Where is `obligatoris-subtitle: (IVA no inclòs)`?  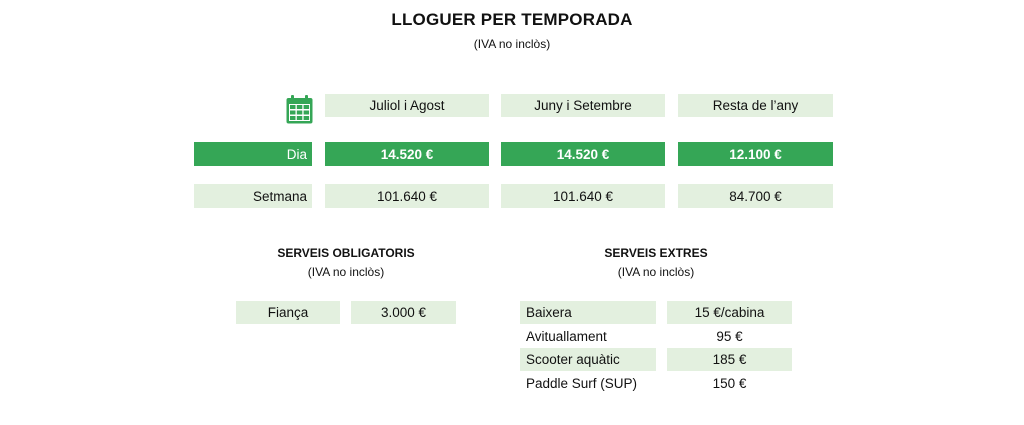
obligatoris-subtitle: (IVA no inclòs) is located at coordinates (346, 272).